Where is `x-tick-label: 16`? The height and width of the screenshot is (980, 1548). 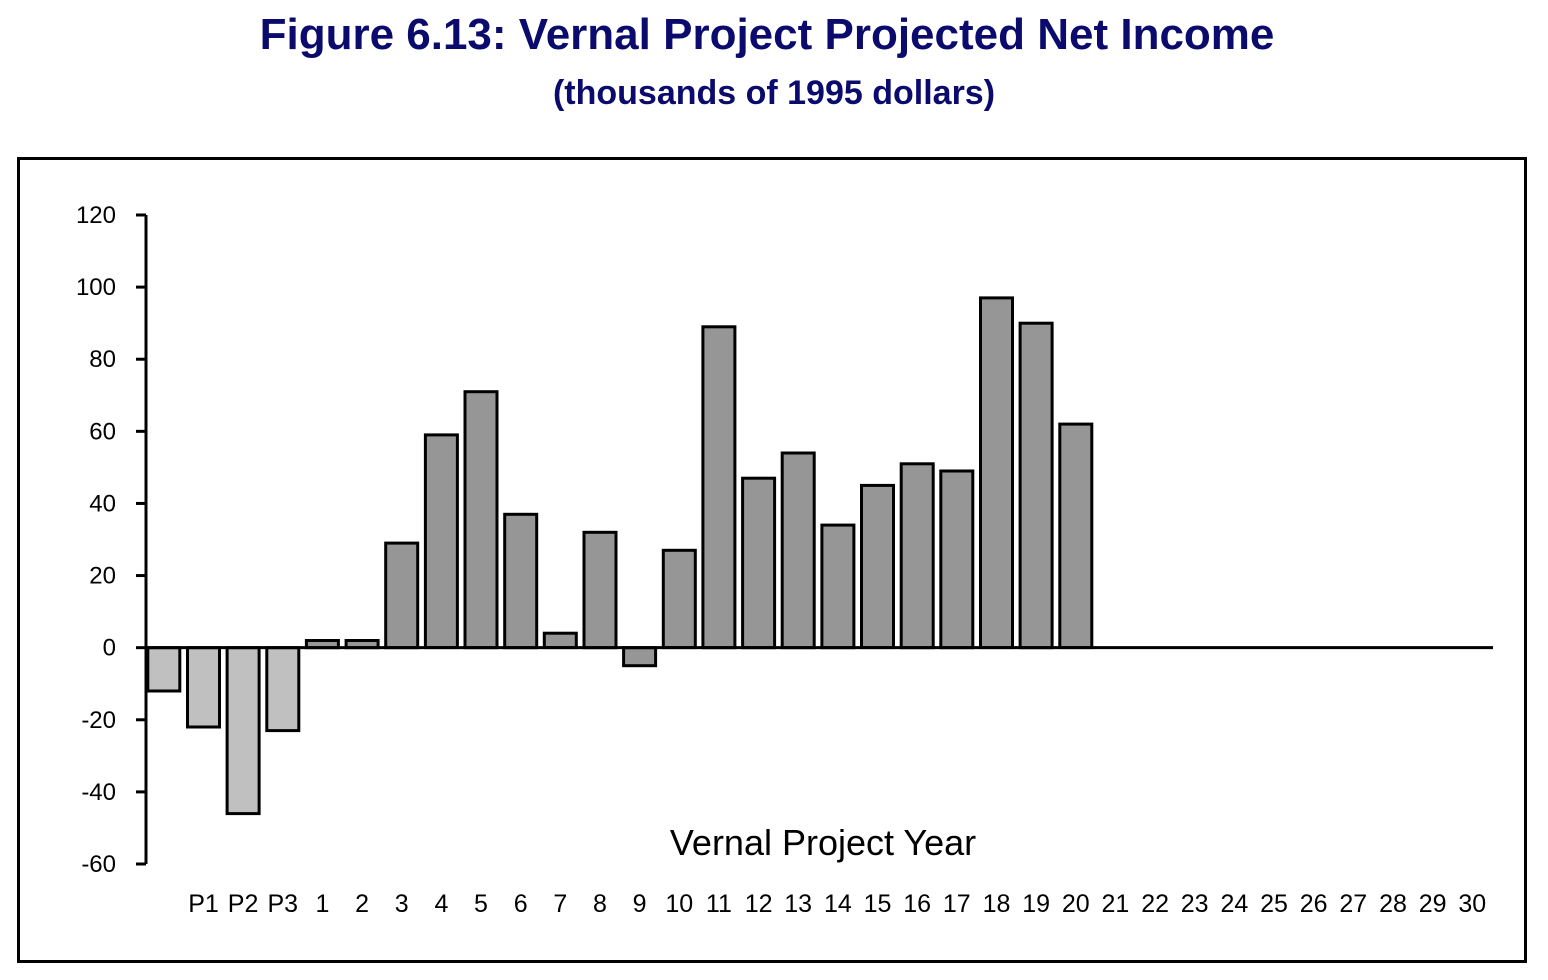
x-tick-label: 16 is located at coordinates (917, 904).